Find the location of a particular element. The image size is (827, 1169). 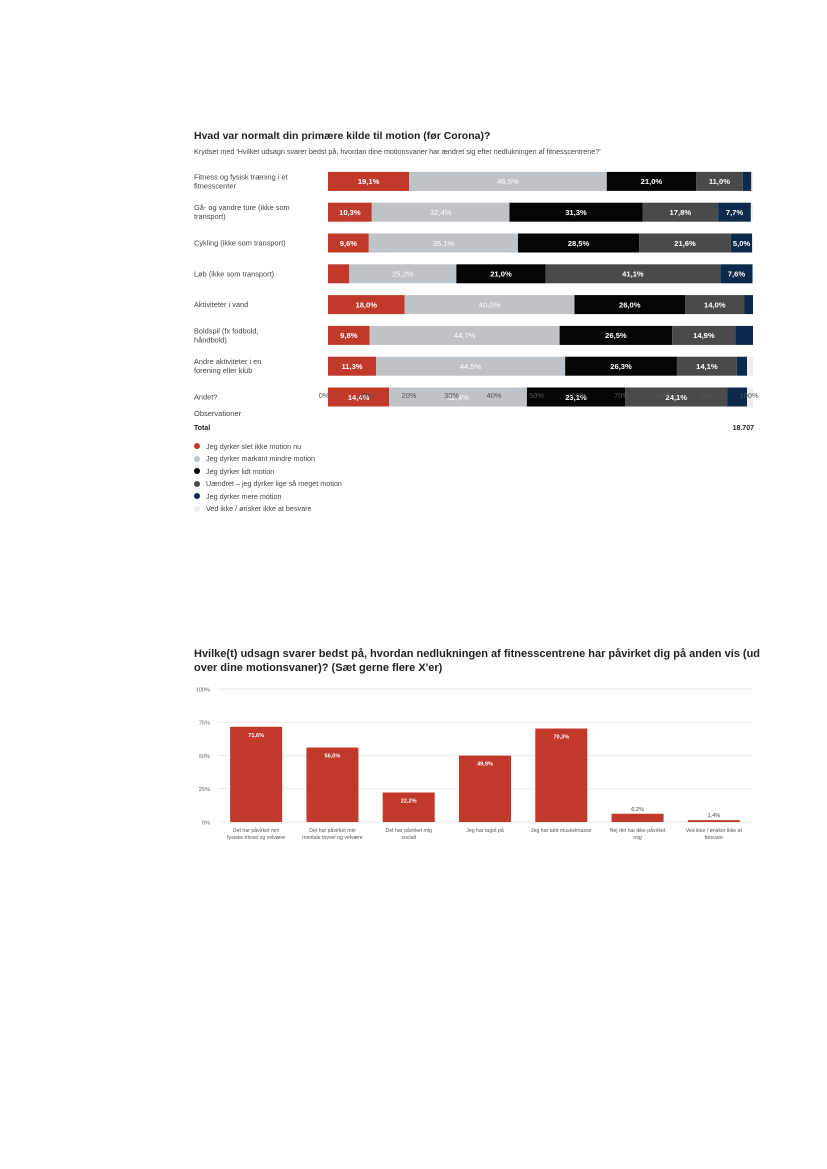

total-value: 18.707 is located at coordinates (743, 428).